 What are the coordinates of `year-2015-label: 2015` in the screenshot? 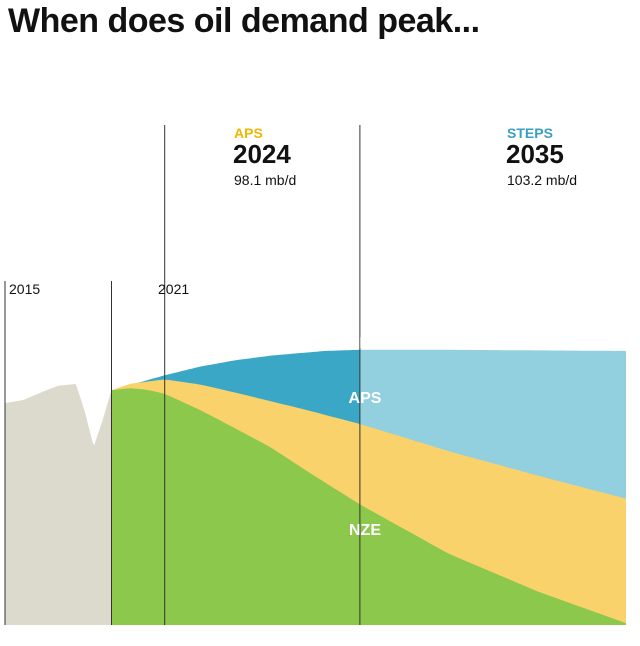 It's located at (24, 289).